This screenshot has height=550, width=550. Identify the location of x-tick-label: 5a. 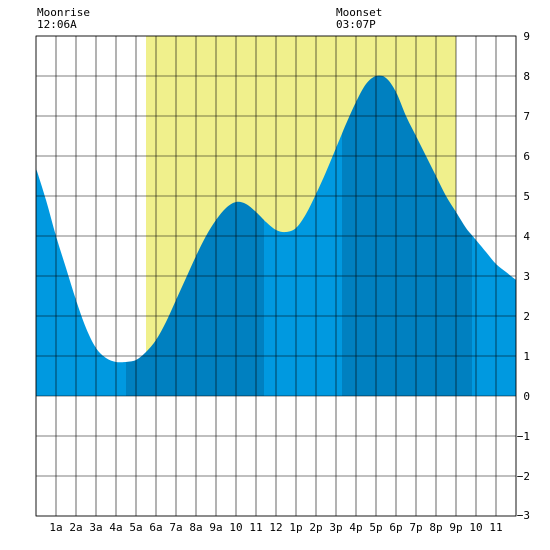
(135, 527).